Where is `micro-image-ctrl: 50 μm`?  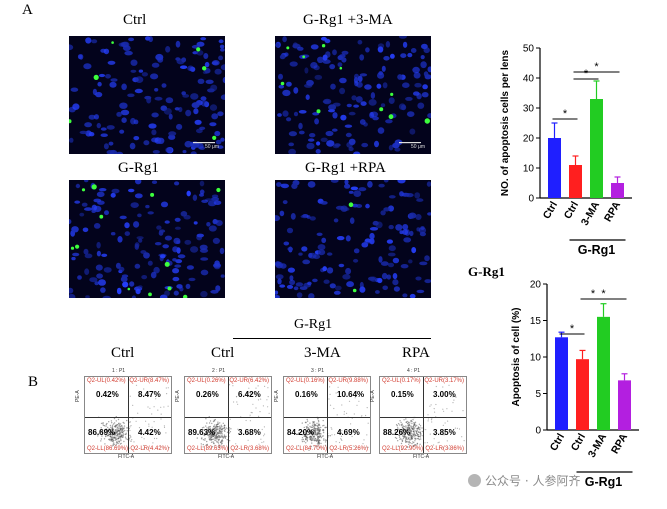 micro-image-ctrl: 50 μm is located at coordinates (147, 95).